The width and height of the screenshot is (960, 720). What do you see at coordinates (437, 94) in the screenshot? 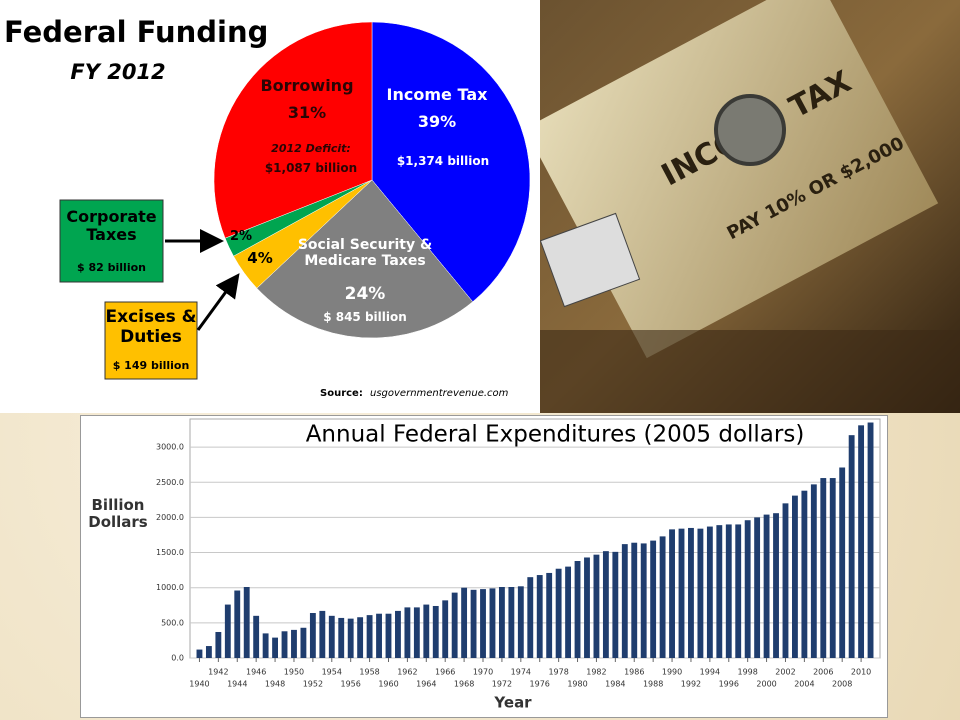
I see `slice-label: Income Tax` at bounding box center [437, 94].